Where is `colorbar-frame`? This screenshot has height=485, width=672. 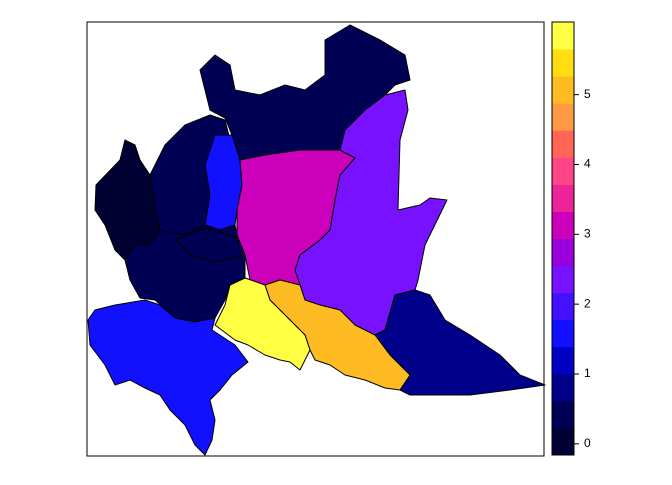
colorbar-frame is located at coordinates (563, 238).